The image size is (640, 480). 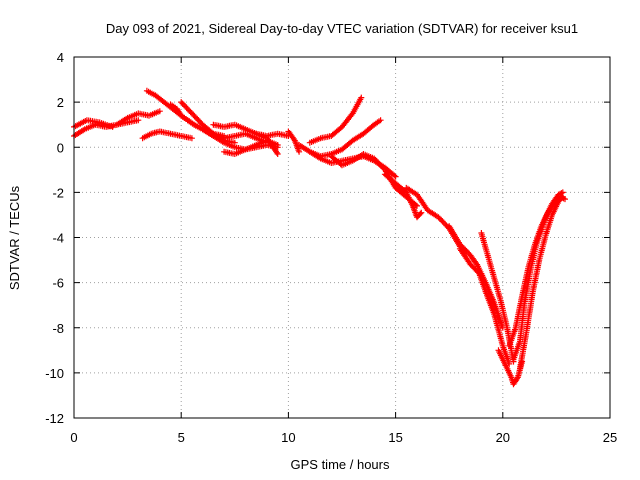 I want to click on y-tick-label: -6, so click(x=58, y=283).